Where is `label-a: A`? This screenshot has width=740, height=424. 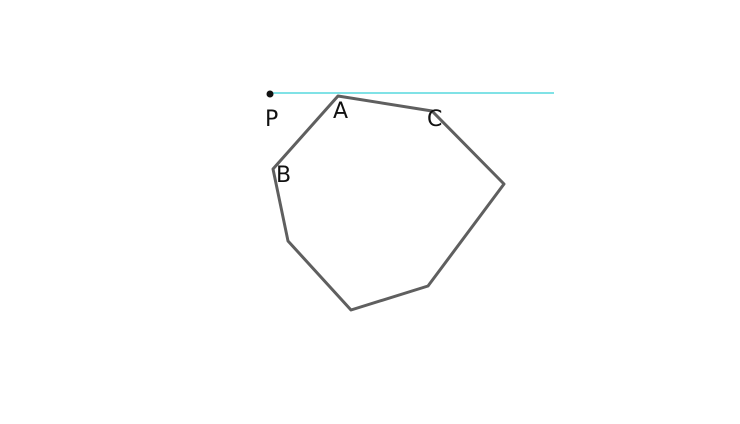
label-a: A is located at coordinates (340, 111).